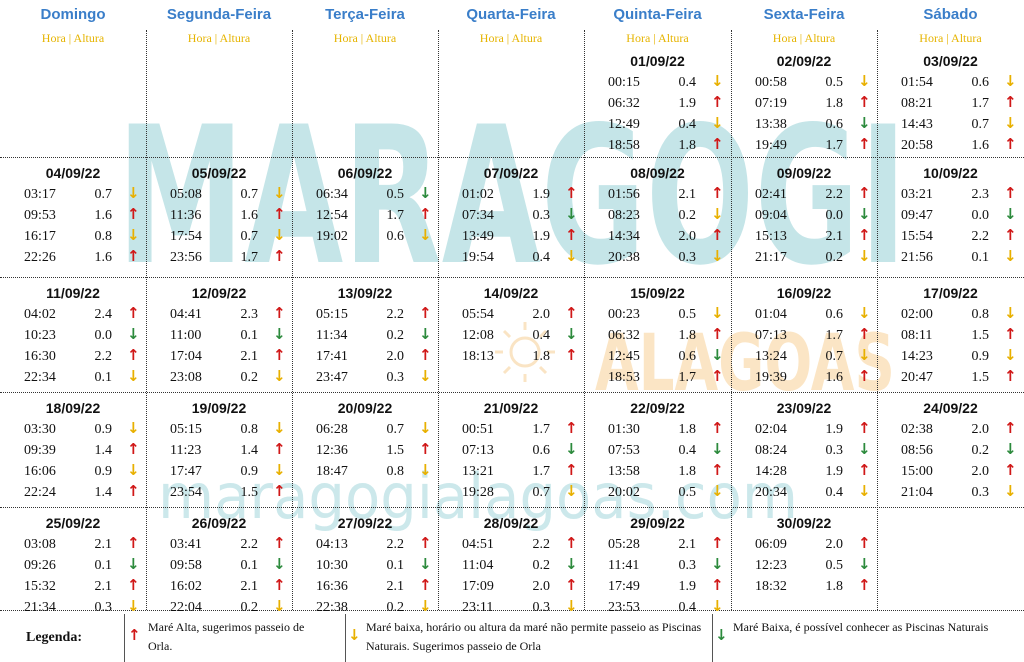  I want to click on tide-time: 13:58, so click(624, 471).